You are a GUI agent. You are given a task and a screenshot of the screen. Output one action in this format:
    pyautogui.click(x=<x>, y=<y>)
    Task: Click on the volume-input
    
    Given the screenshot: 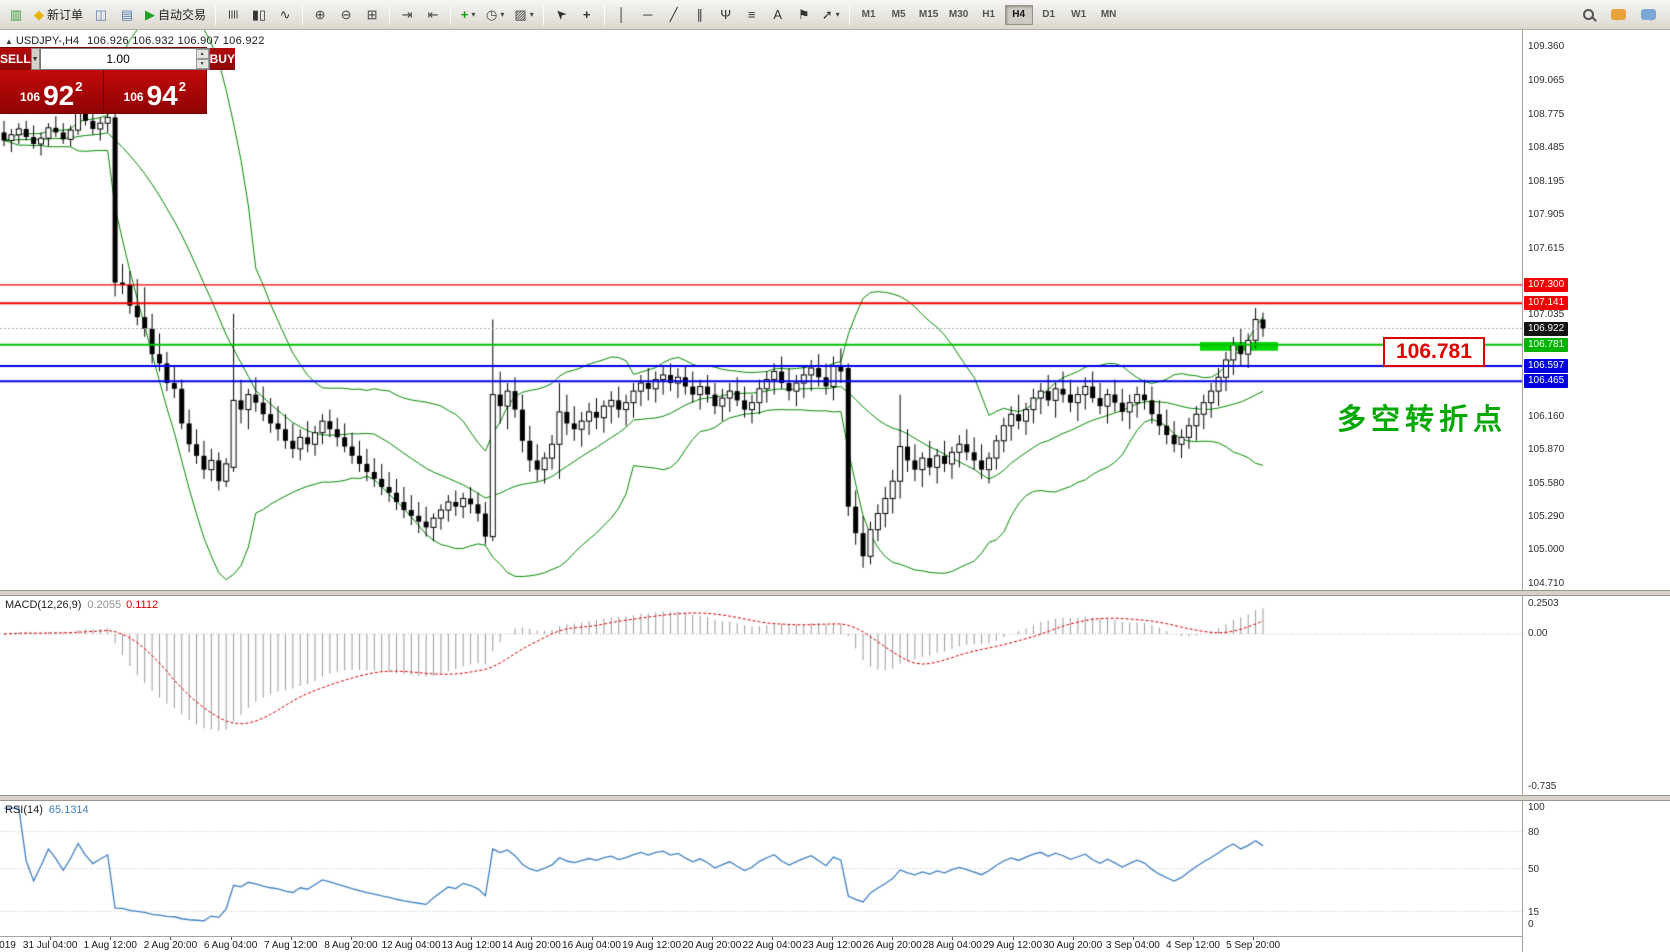 What is the action you would take?
    pyautogui.click(x=118, y=59)
    